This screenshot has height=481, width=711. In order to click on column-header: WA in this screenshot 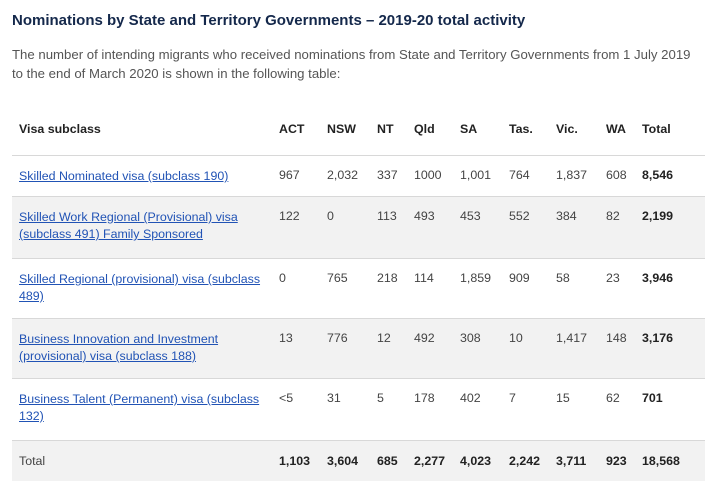, I will do `click(624, 129)`.